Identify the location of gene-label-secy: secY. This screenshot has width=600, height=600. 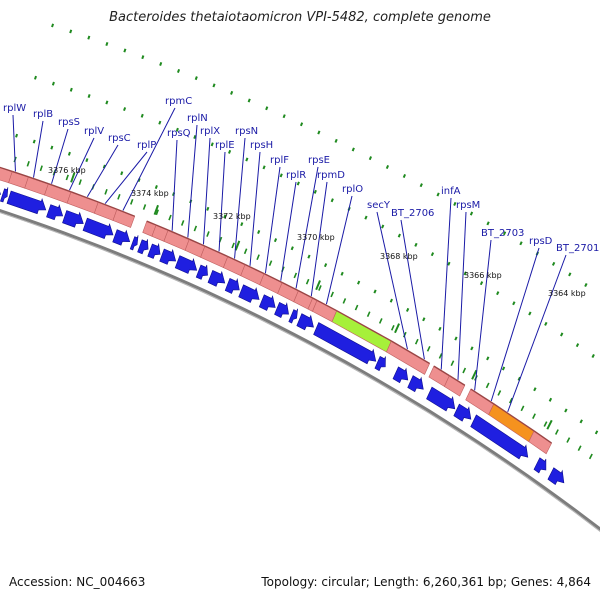
(379, 205).